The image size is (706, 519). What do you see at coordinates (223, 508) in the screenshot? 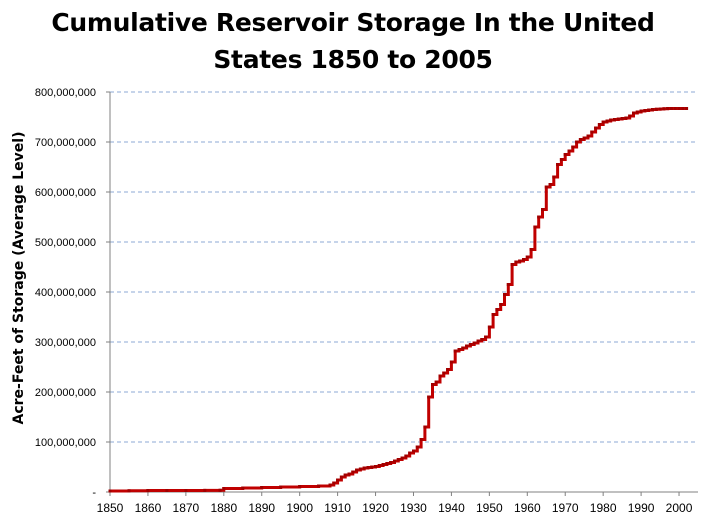
I see `x-tick-label: 1880` at bounding box center [223, 508].